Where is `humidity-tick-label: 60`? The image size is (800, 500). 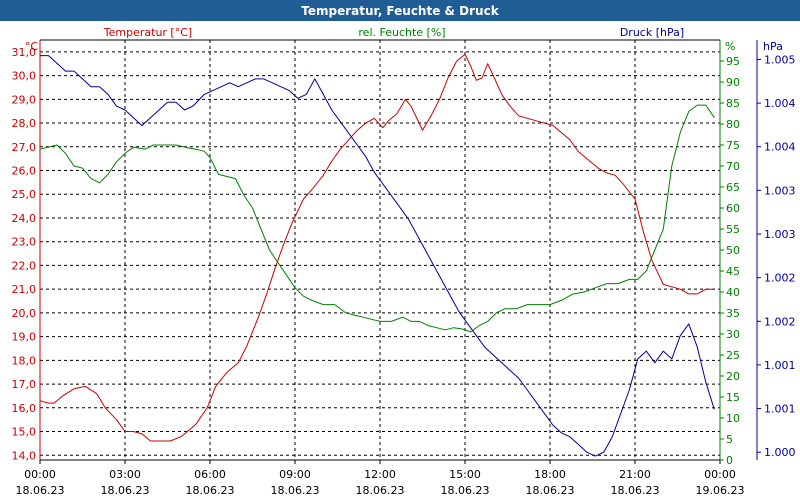 humidity-tick-label: 60 is located at coordinates (733, 208).